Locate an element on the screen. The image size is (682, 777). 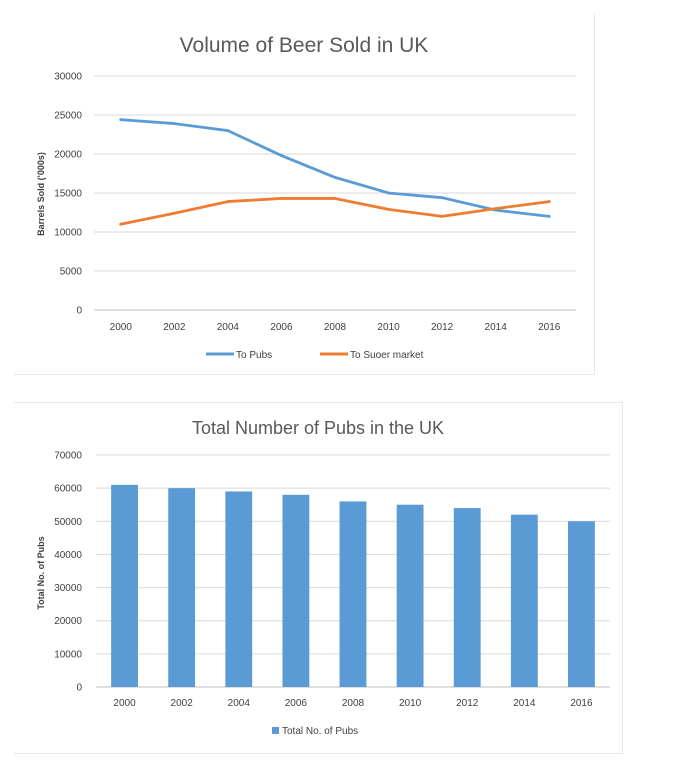
bar-legend-swatch is located at coordinates (275, 730).